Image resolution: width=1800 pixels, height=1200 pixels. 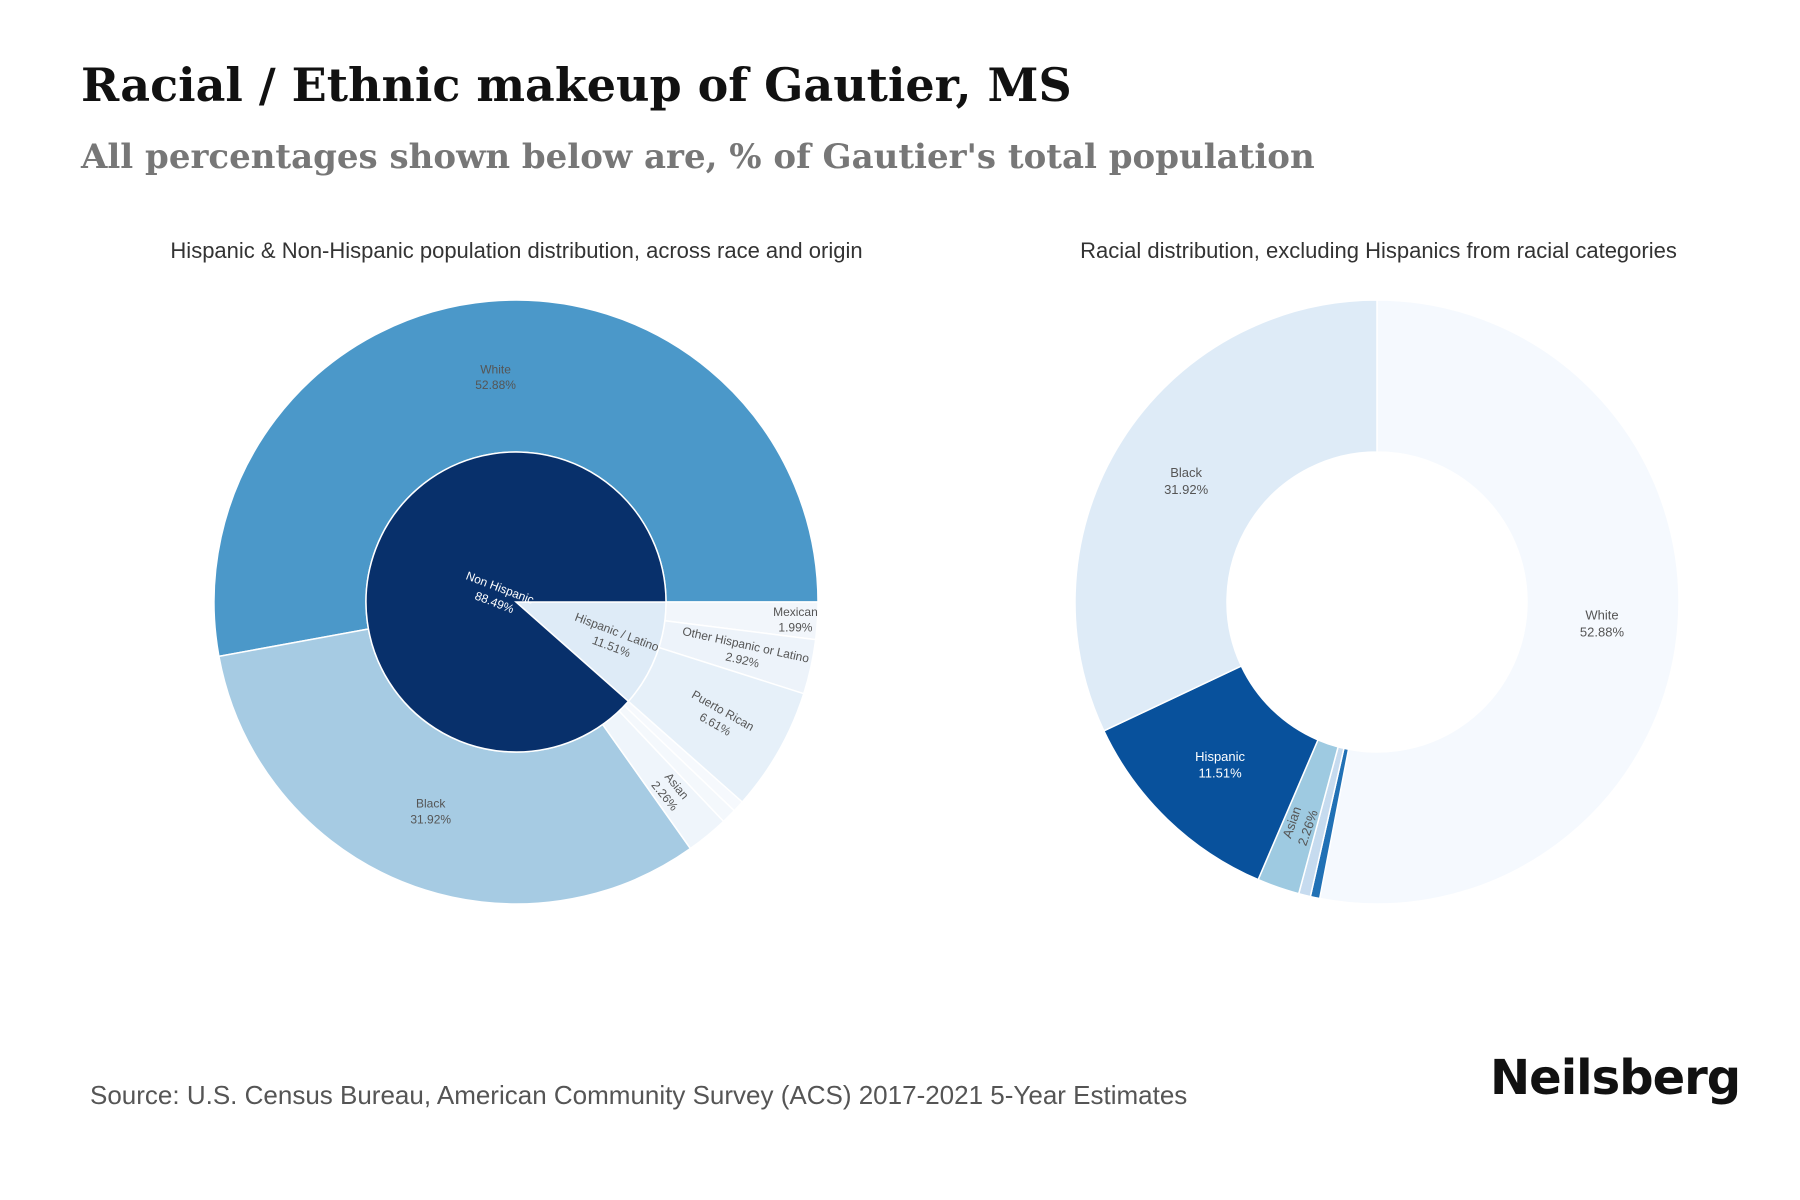 I want to click on outer-label-mexican: Mexican 1.99%, so click(x=795, y=620).